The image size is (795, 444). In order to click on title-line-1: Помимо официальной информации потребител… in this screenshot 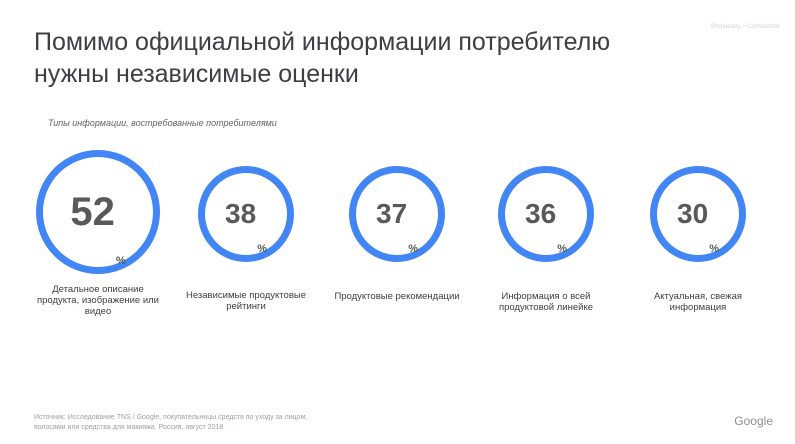, I will do `click(322, 42)`.